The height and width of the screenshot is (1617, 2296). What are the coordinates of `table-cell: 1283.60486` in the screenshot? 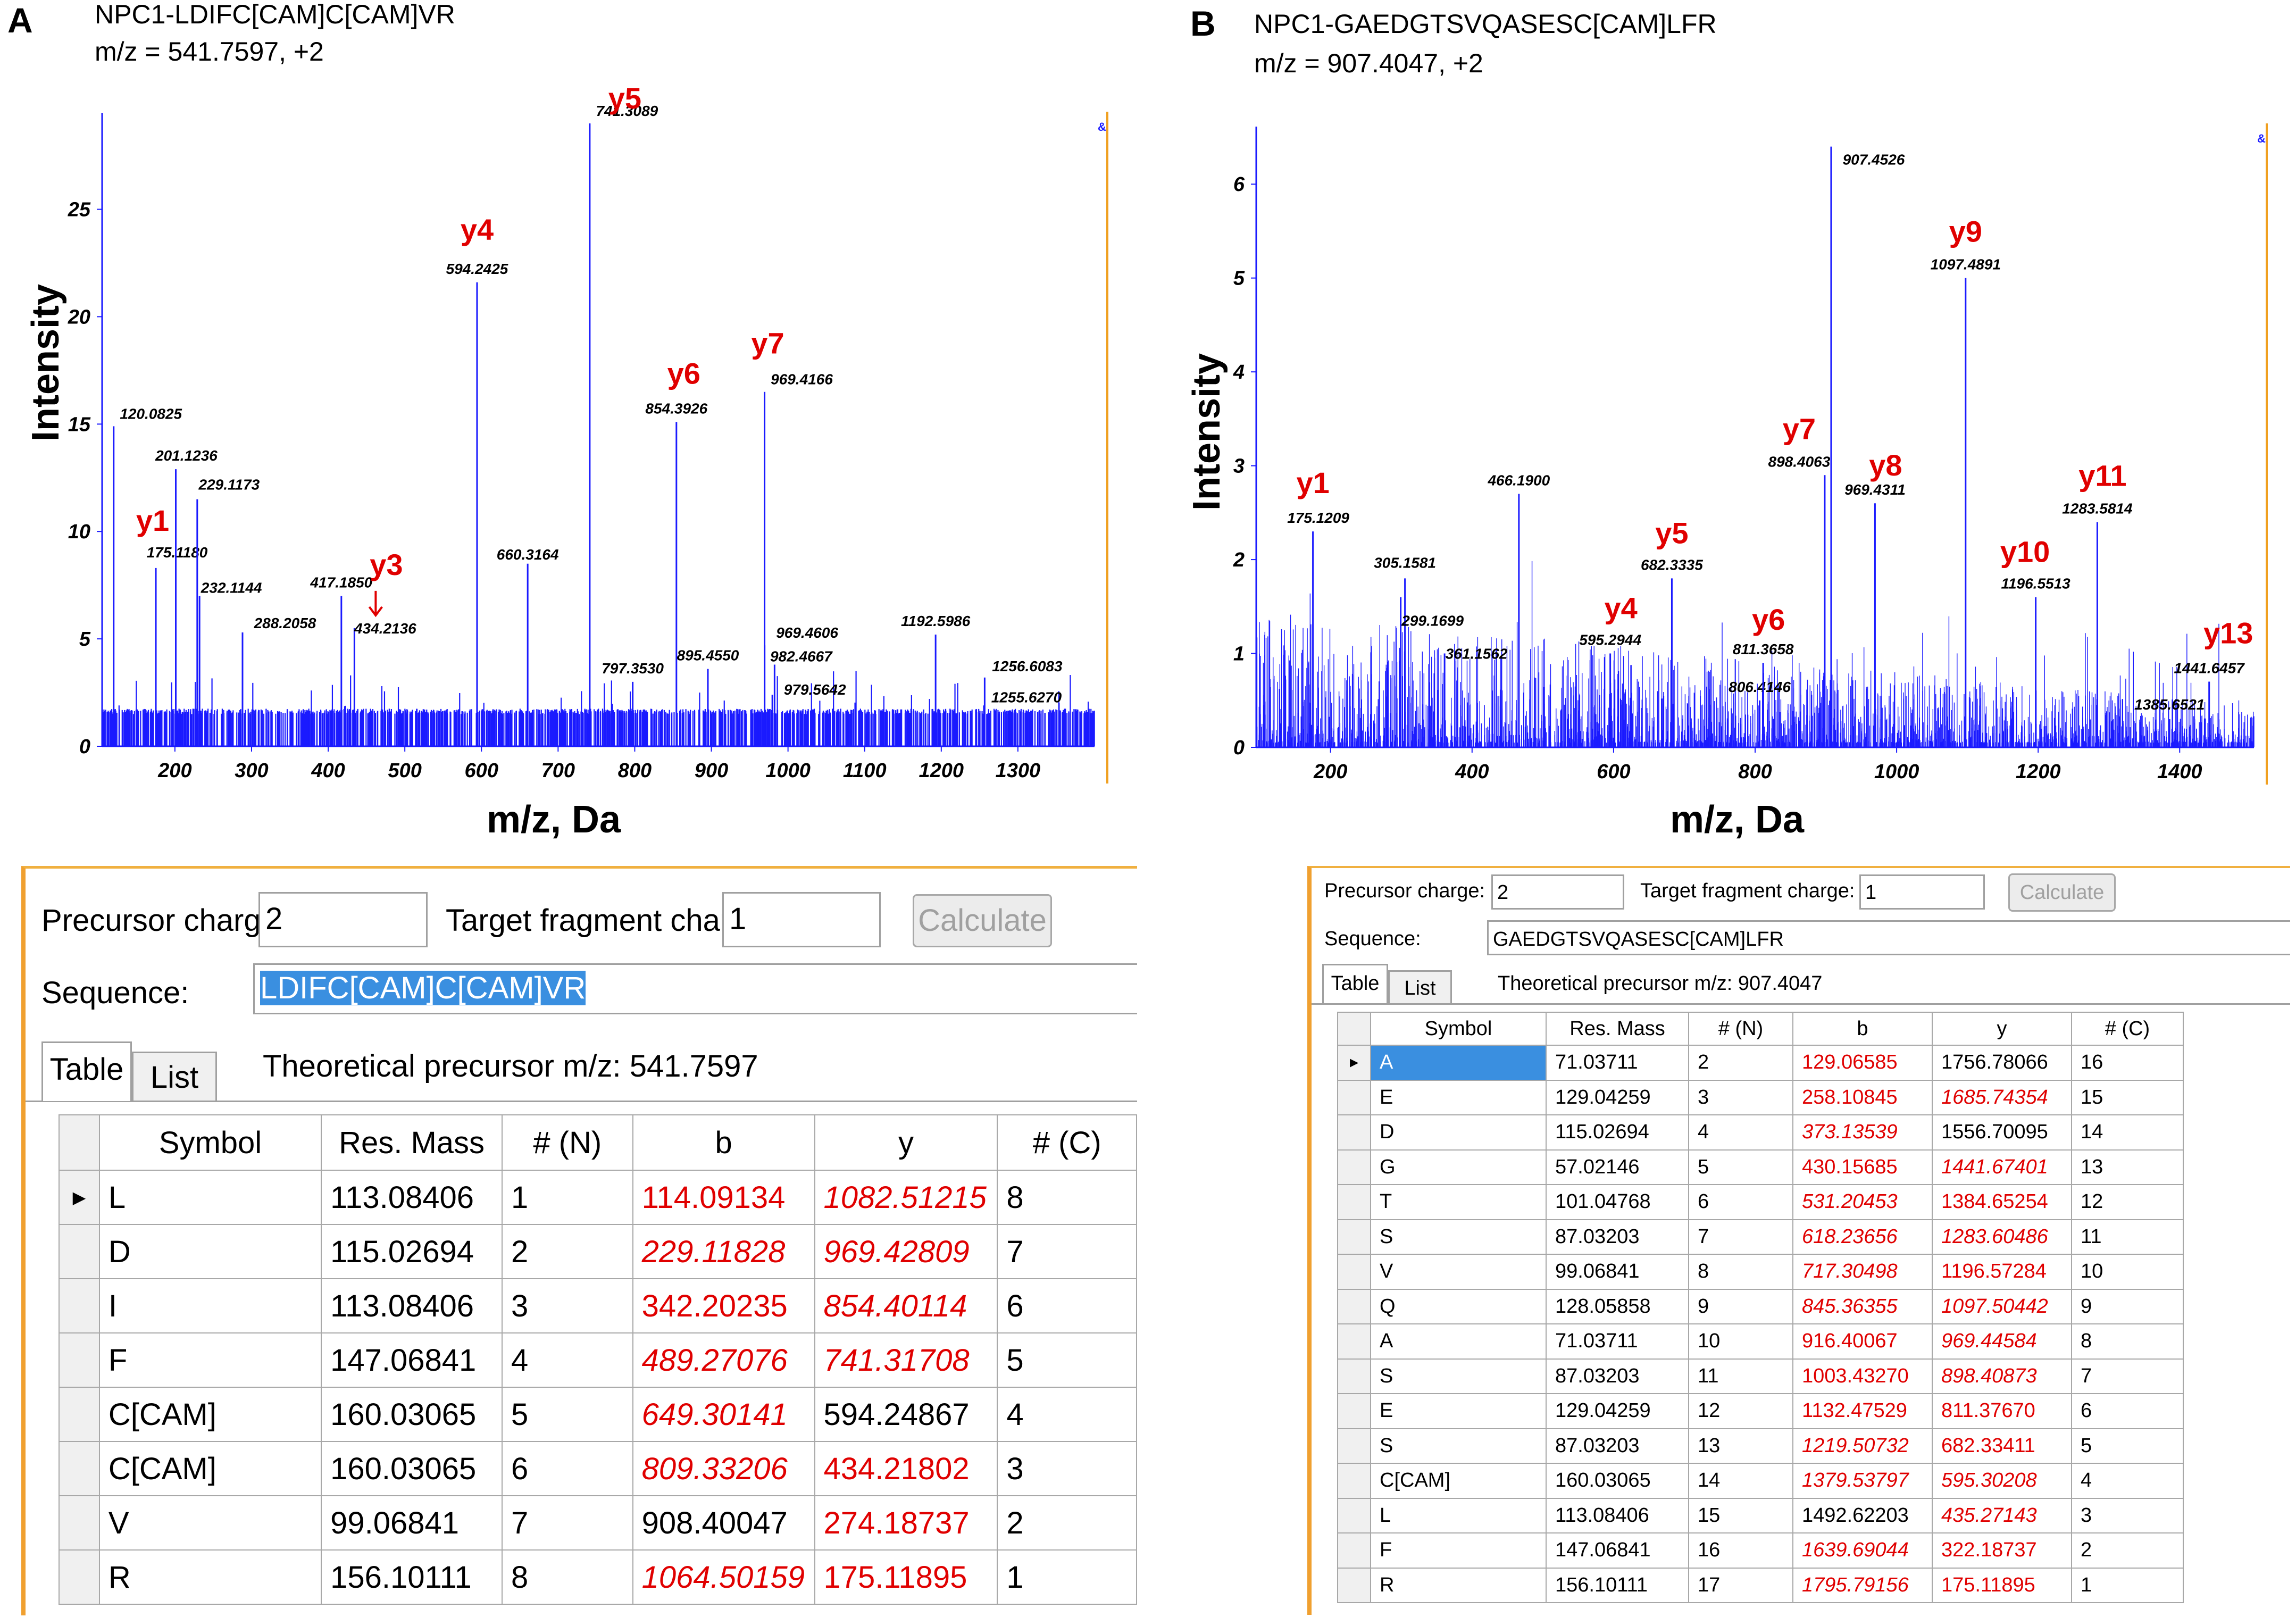 It's located at (2002, 1237).